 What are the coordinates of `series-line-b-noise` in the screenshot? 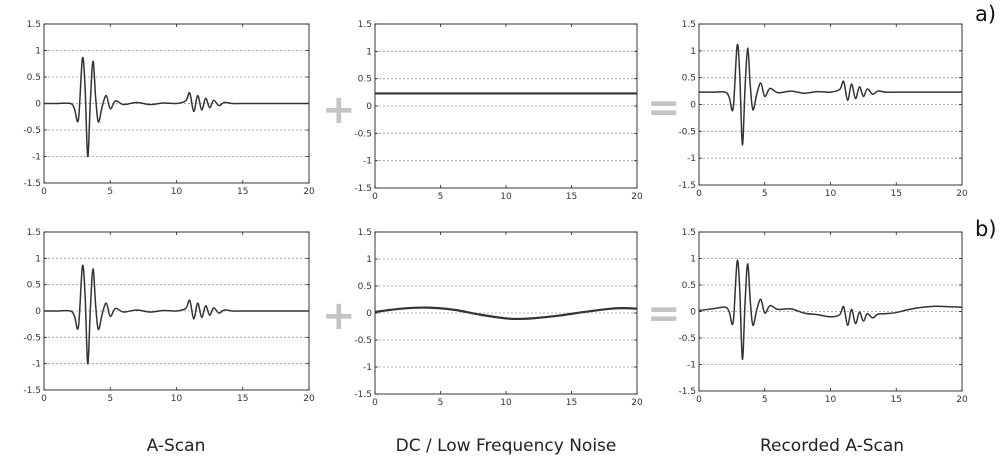 It's located at (506, 313).